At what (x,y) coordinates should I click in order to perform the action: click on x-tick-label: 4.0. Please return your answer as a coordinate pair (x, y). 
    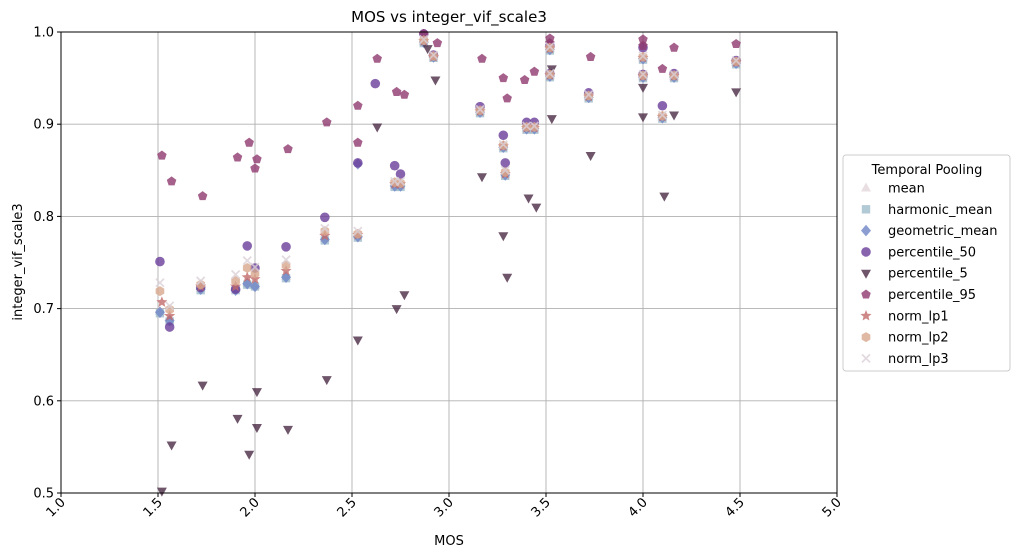
    Looking at the image, I should click on (638, 507).